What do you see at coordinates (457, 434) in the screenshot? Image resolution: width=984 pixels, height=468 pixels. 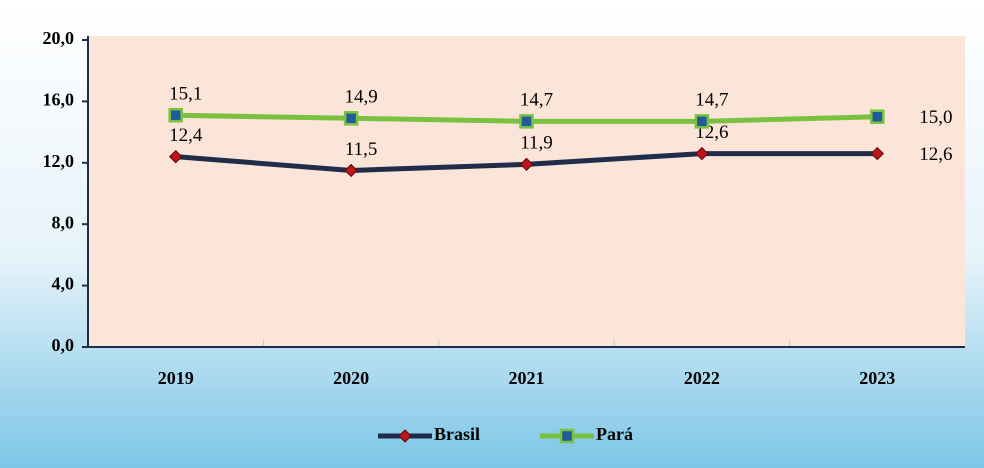 I see `legend-label: Brasil` at bounding box center [457, 434].